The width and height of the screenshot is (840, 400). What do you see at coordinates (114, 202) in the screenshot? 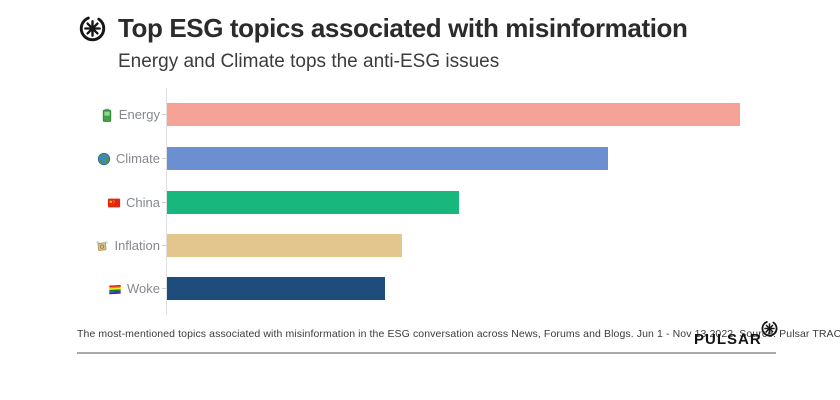
I see `china-flag-icon` at bounding box center [114, 202].